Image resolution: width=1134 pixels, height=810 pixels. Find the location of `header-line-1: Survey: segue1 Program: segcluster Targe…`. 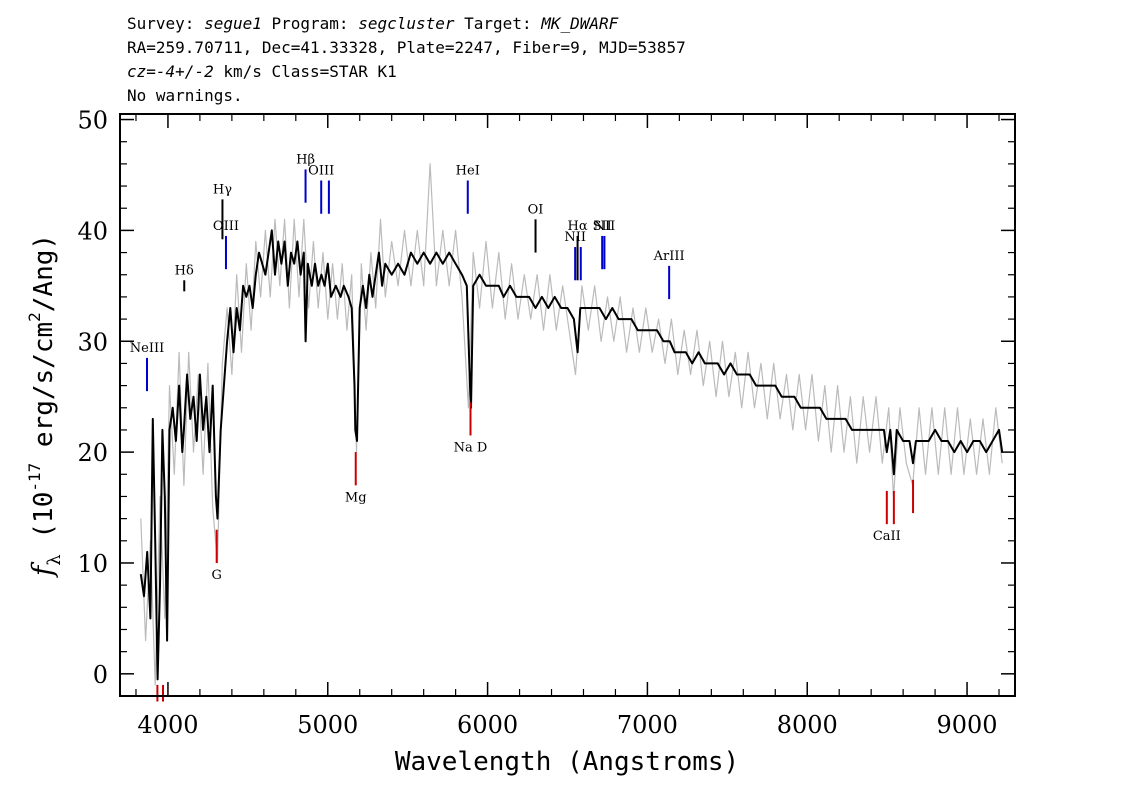

header-line-1: Survey: segue1 Program: segcluster Targe… is located at coordinates (373, 23).